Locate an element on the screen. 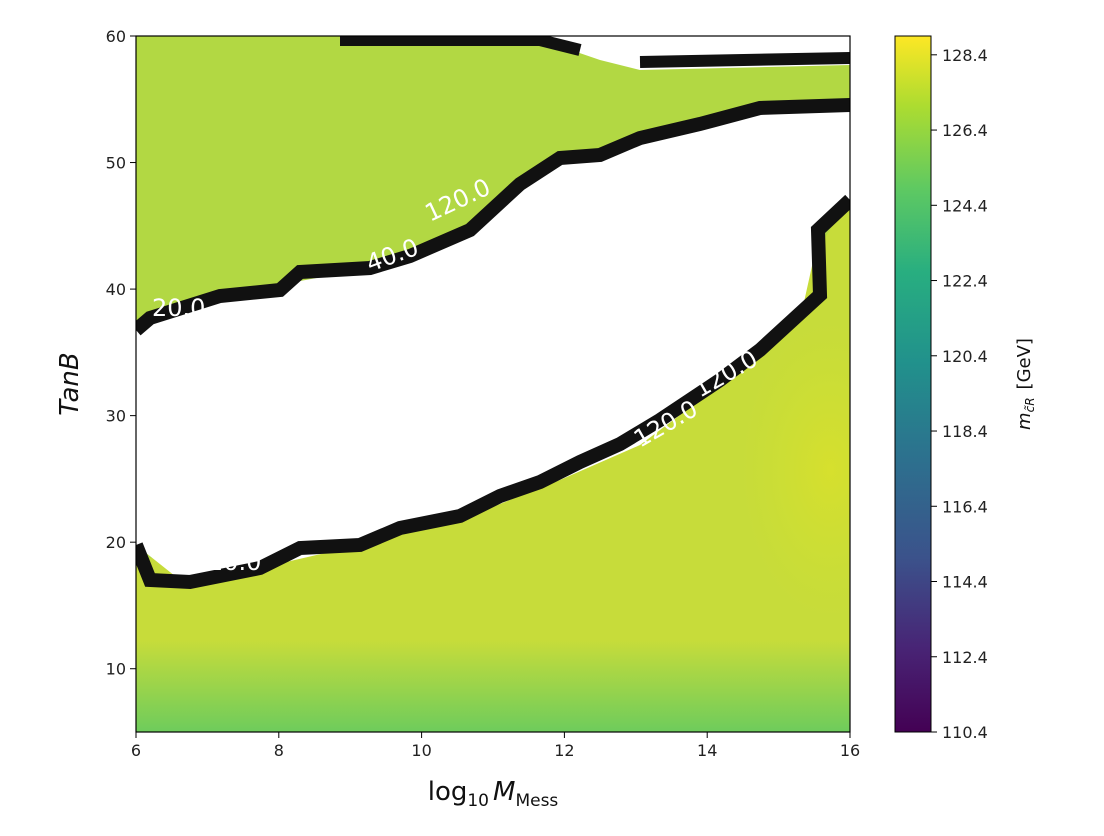  y-tick-label: 10 is located at coordinates (116, 669).